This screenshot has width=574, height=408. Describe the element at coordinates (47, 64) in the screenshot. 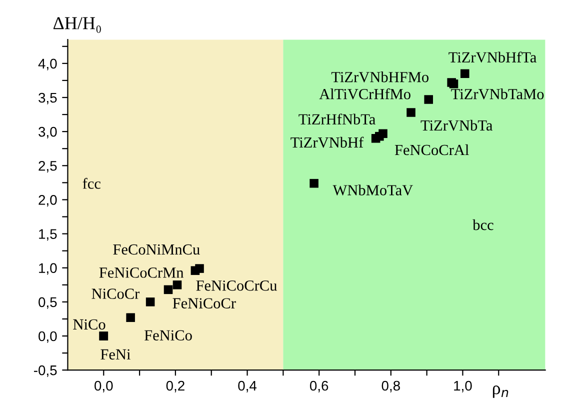

I see `y-tick-label: 4,0` at that location.